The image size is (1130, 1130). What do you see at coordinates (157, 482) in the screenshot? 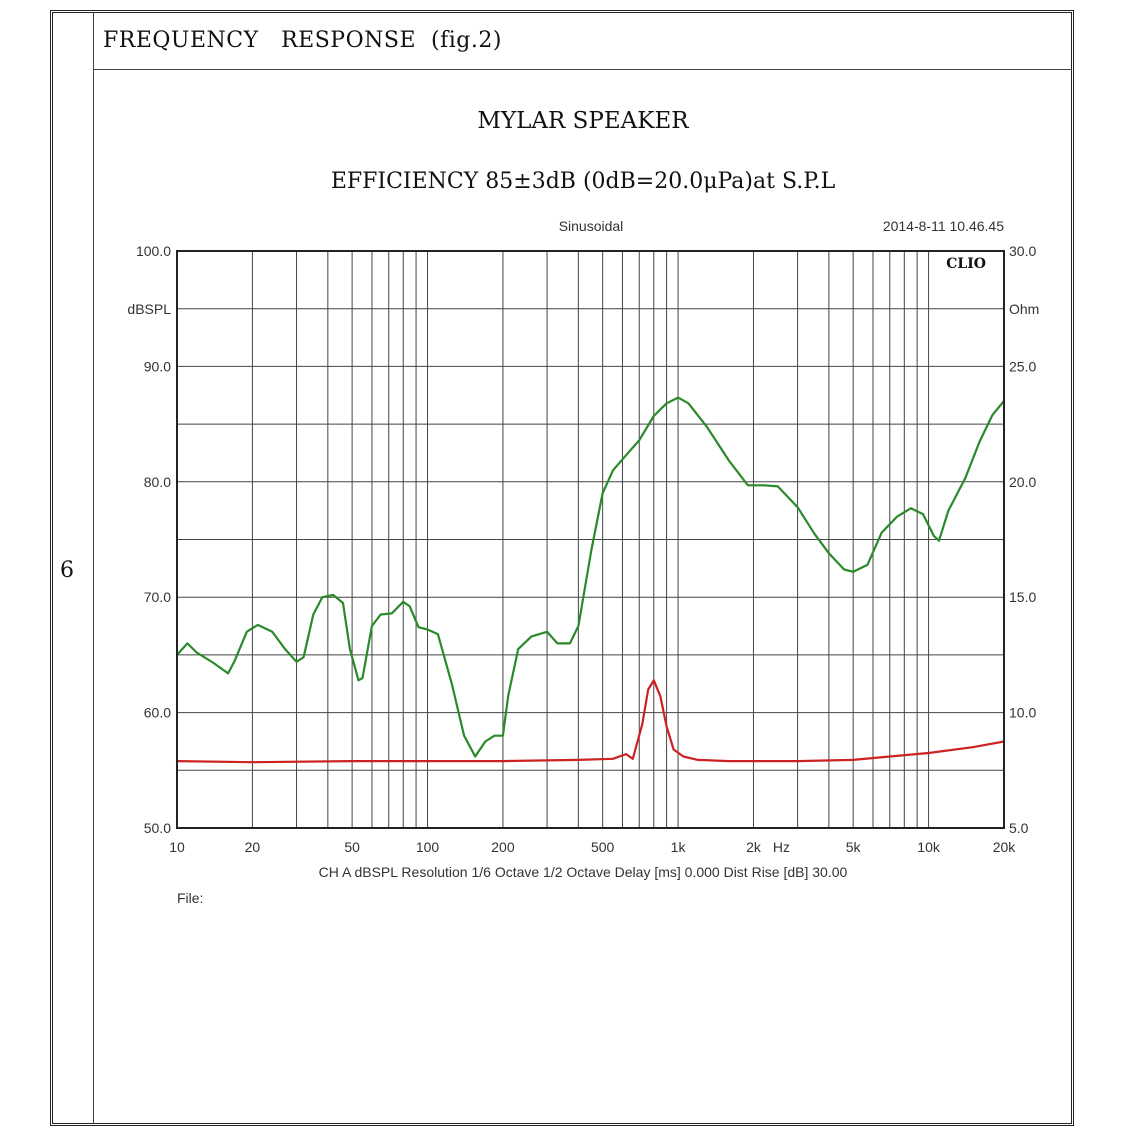
I see `y-left-tick-label: 80.0` at bounding box center [157, 482].